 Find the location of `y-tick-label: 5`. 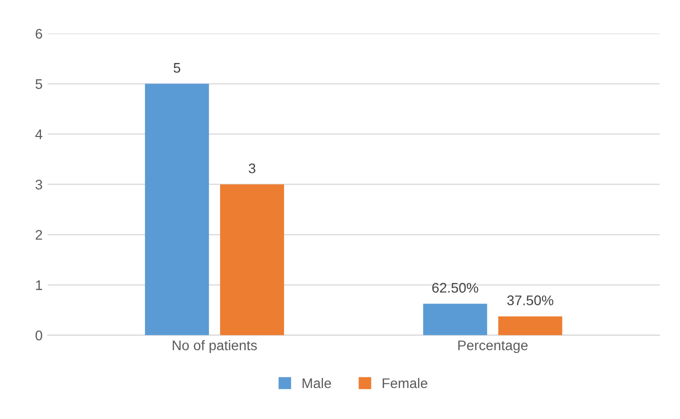

y-tick-label: 5 is located at coordinates (39, 84).